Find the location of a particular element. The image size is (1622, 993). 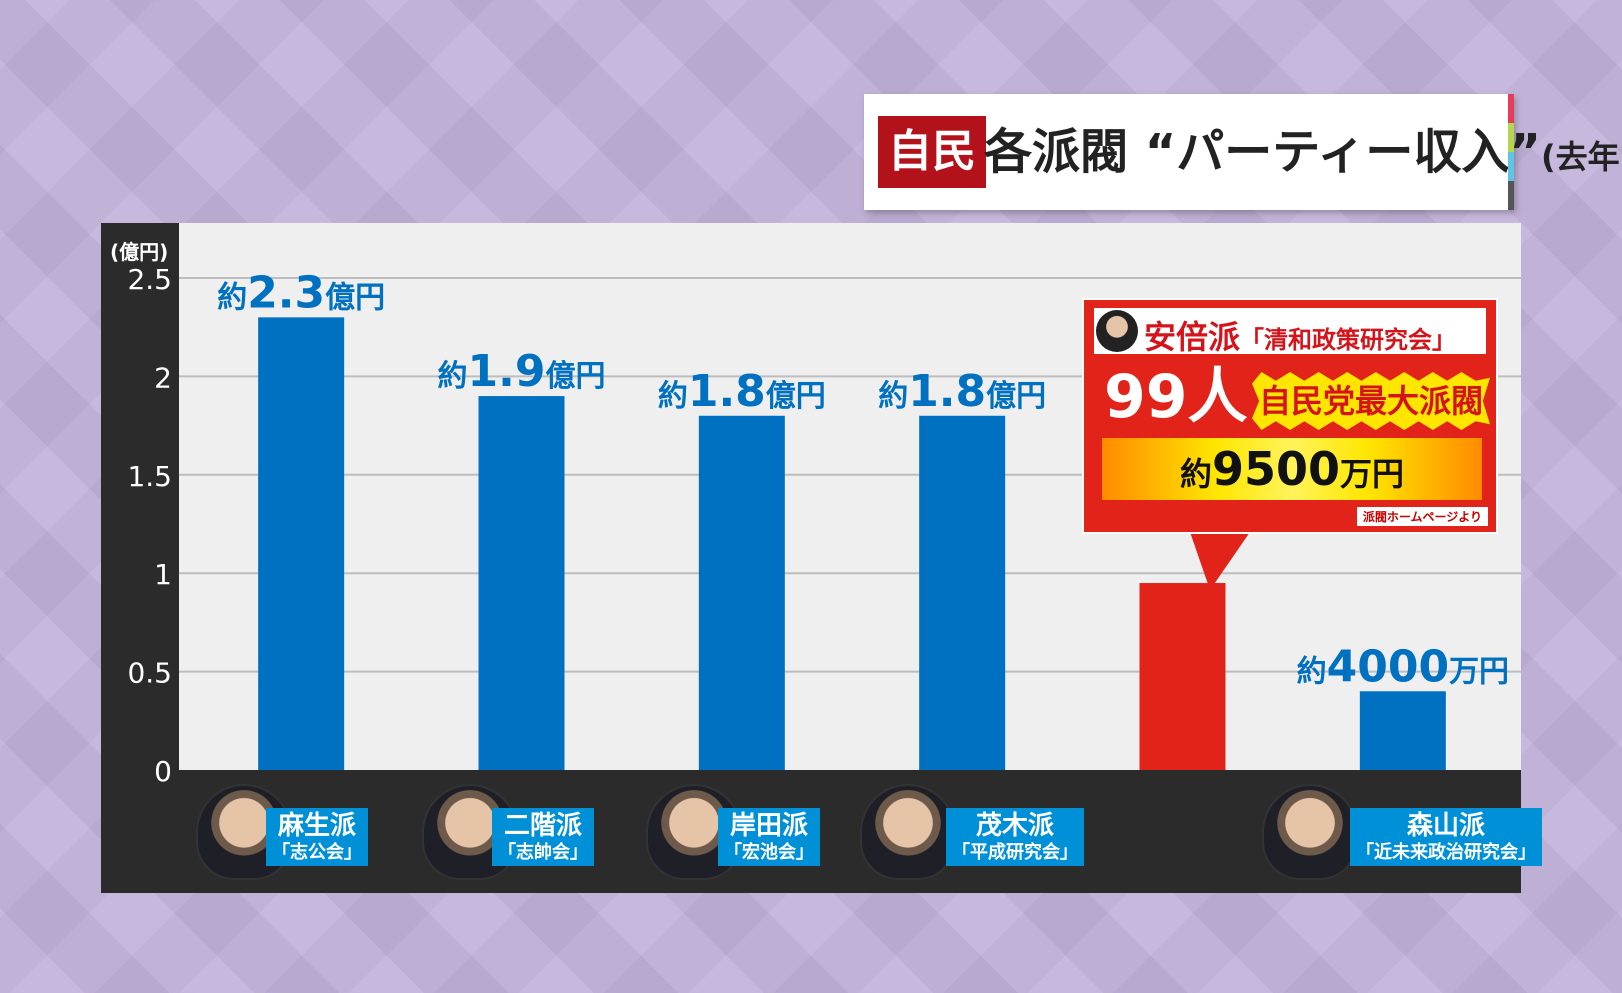

chart-title-year: (去年) is located at coordinates (1581, 157).